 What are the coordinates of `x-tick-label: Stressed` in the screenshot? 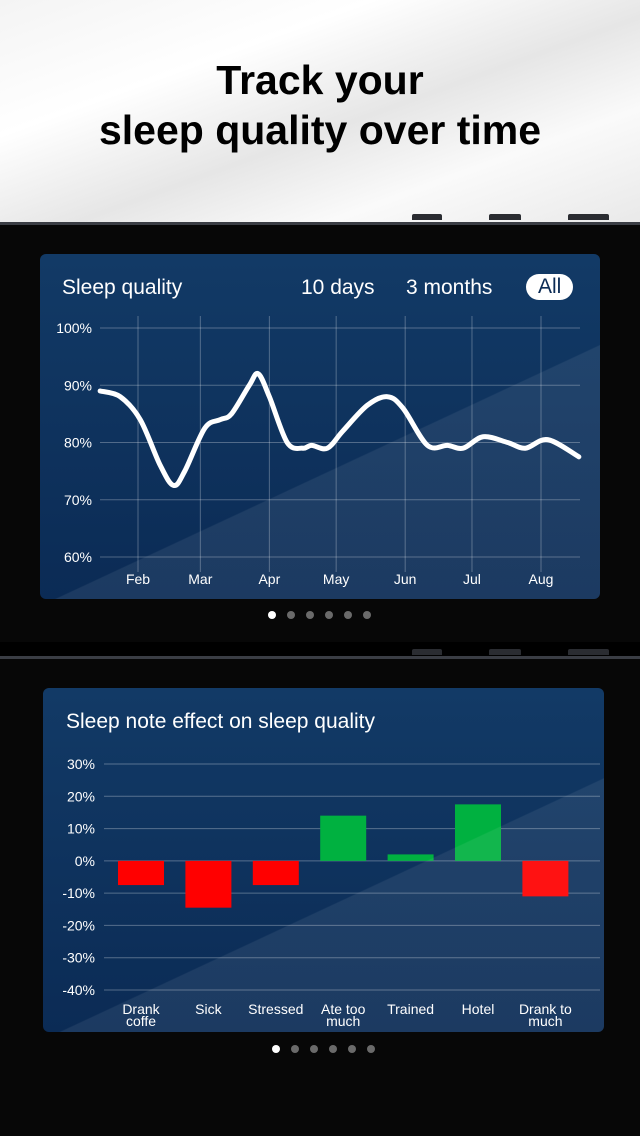 It's located at (275, 1009).